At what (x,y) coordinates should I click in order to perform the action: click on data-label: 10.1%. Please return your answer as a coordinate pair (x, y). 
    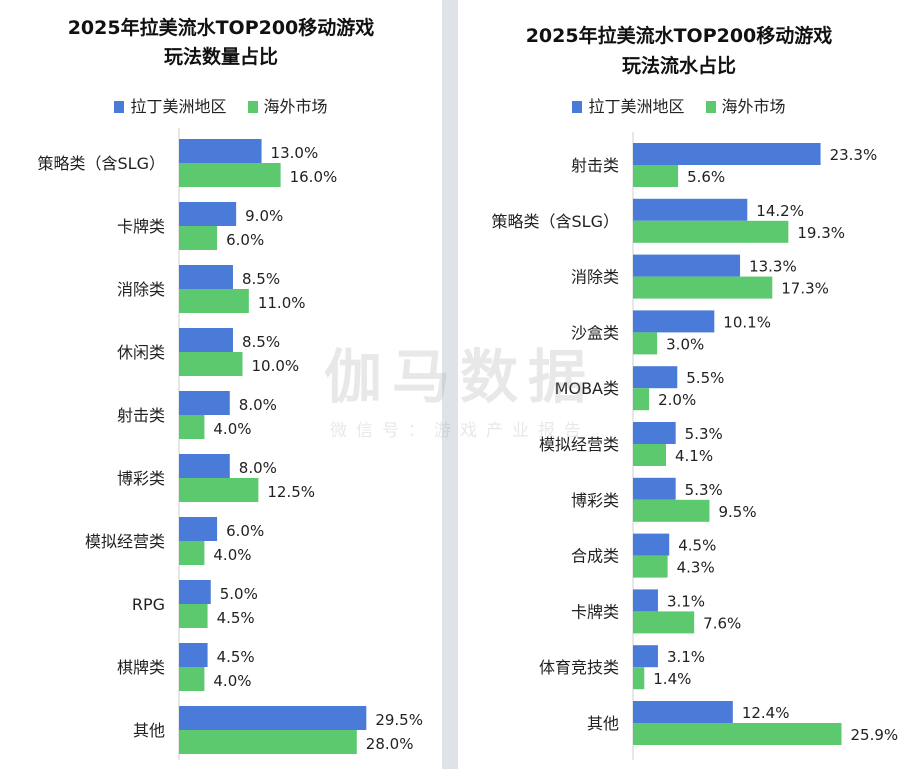
    Looking at the image, I should click on (747, 322).